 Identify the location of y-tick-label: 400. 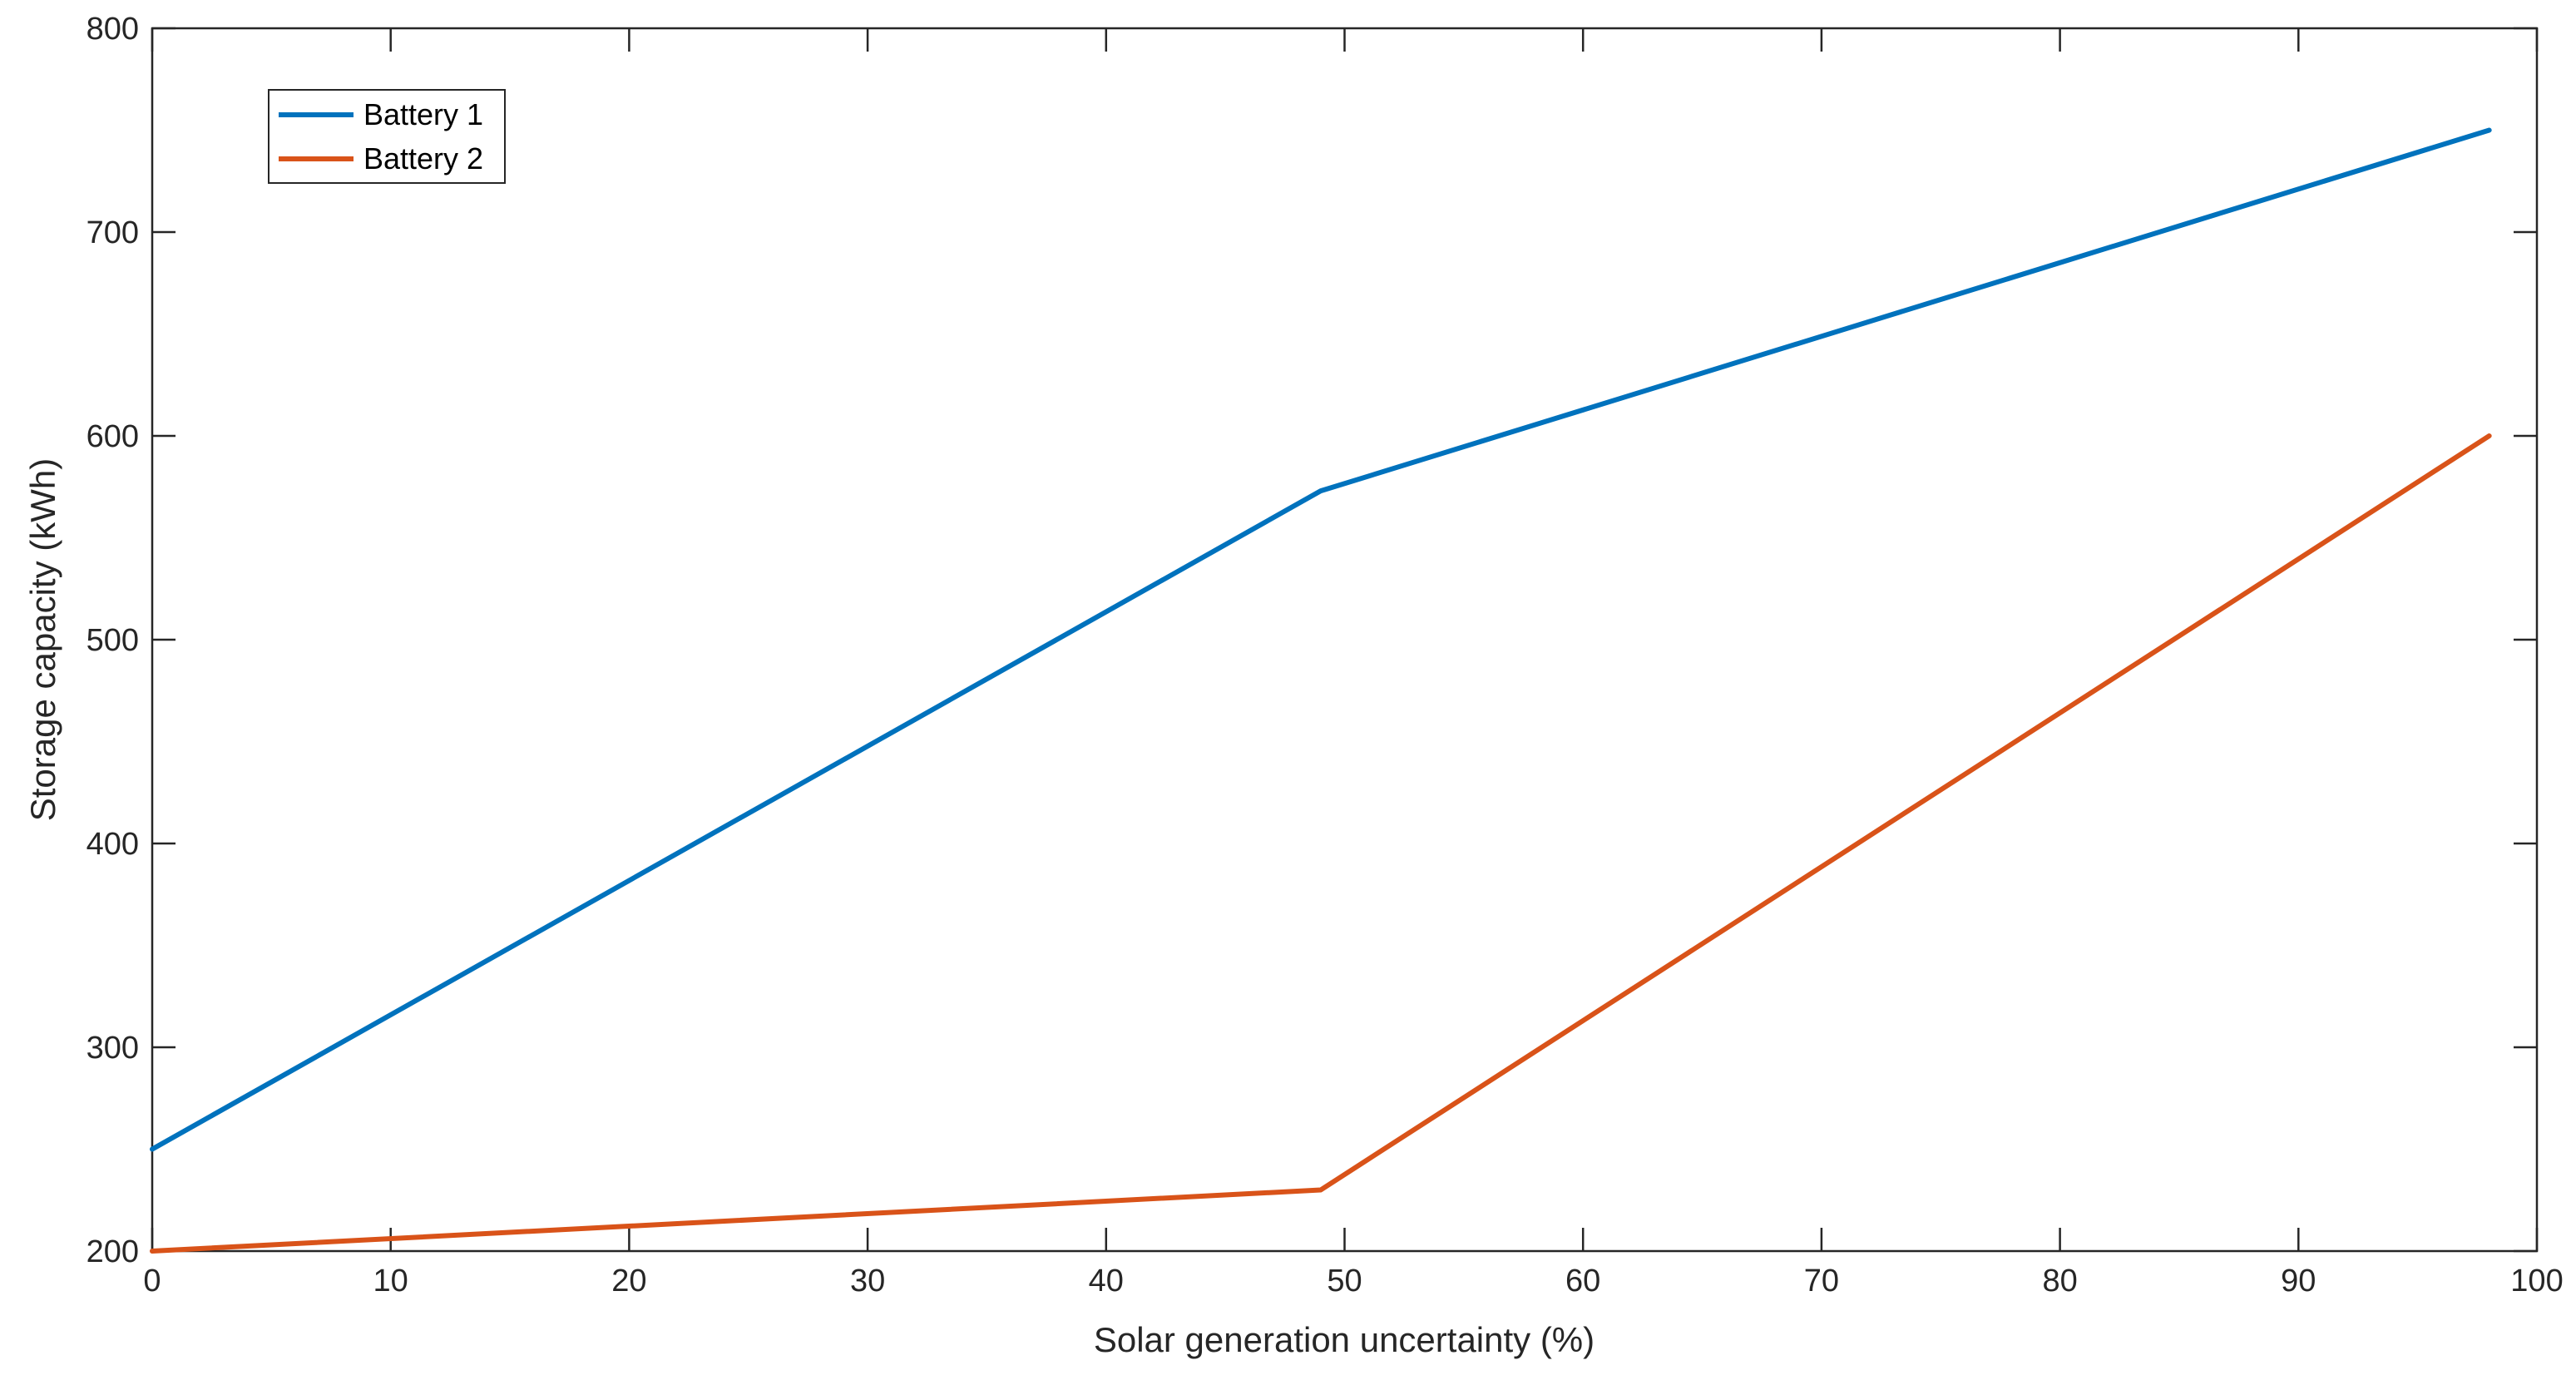
(113, 844).